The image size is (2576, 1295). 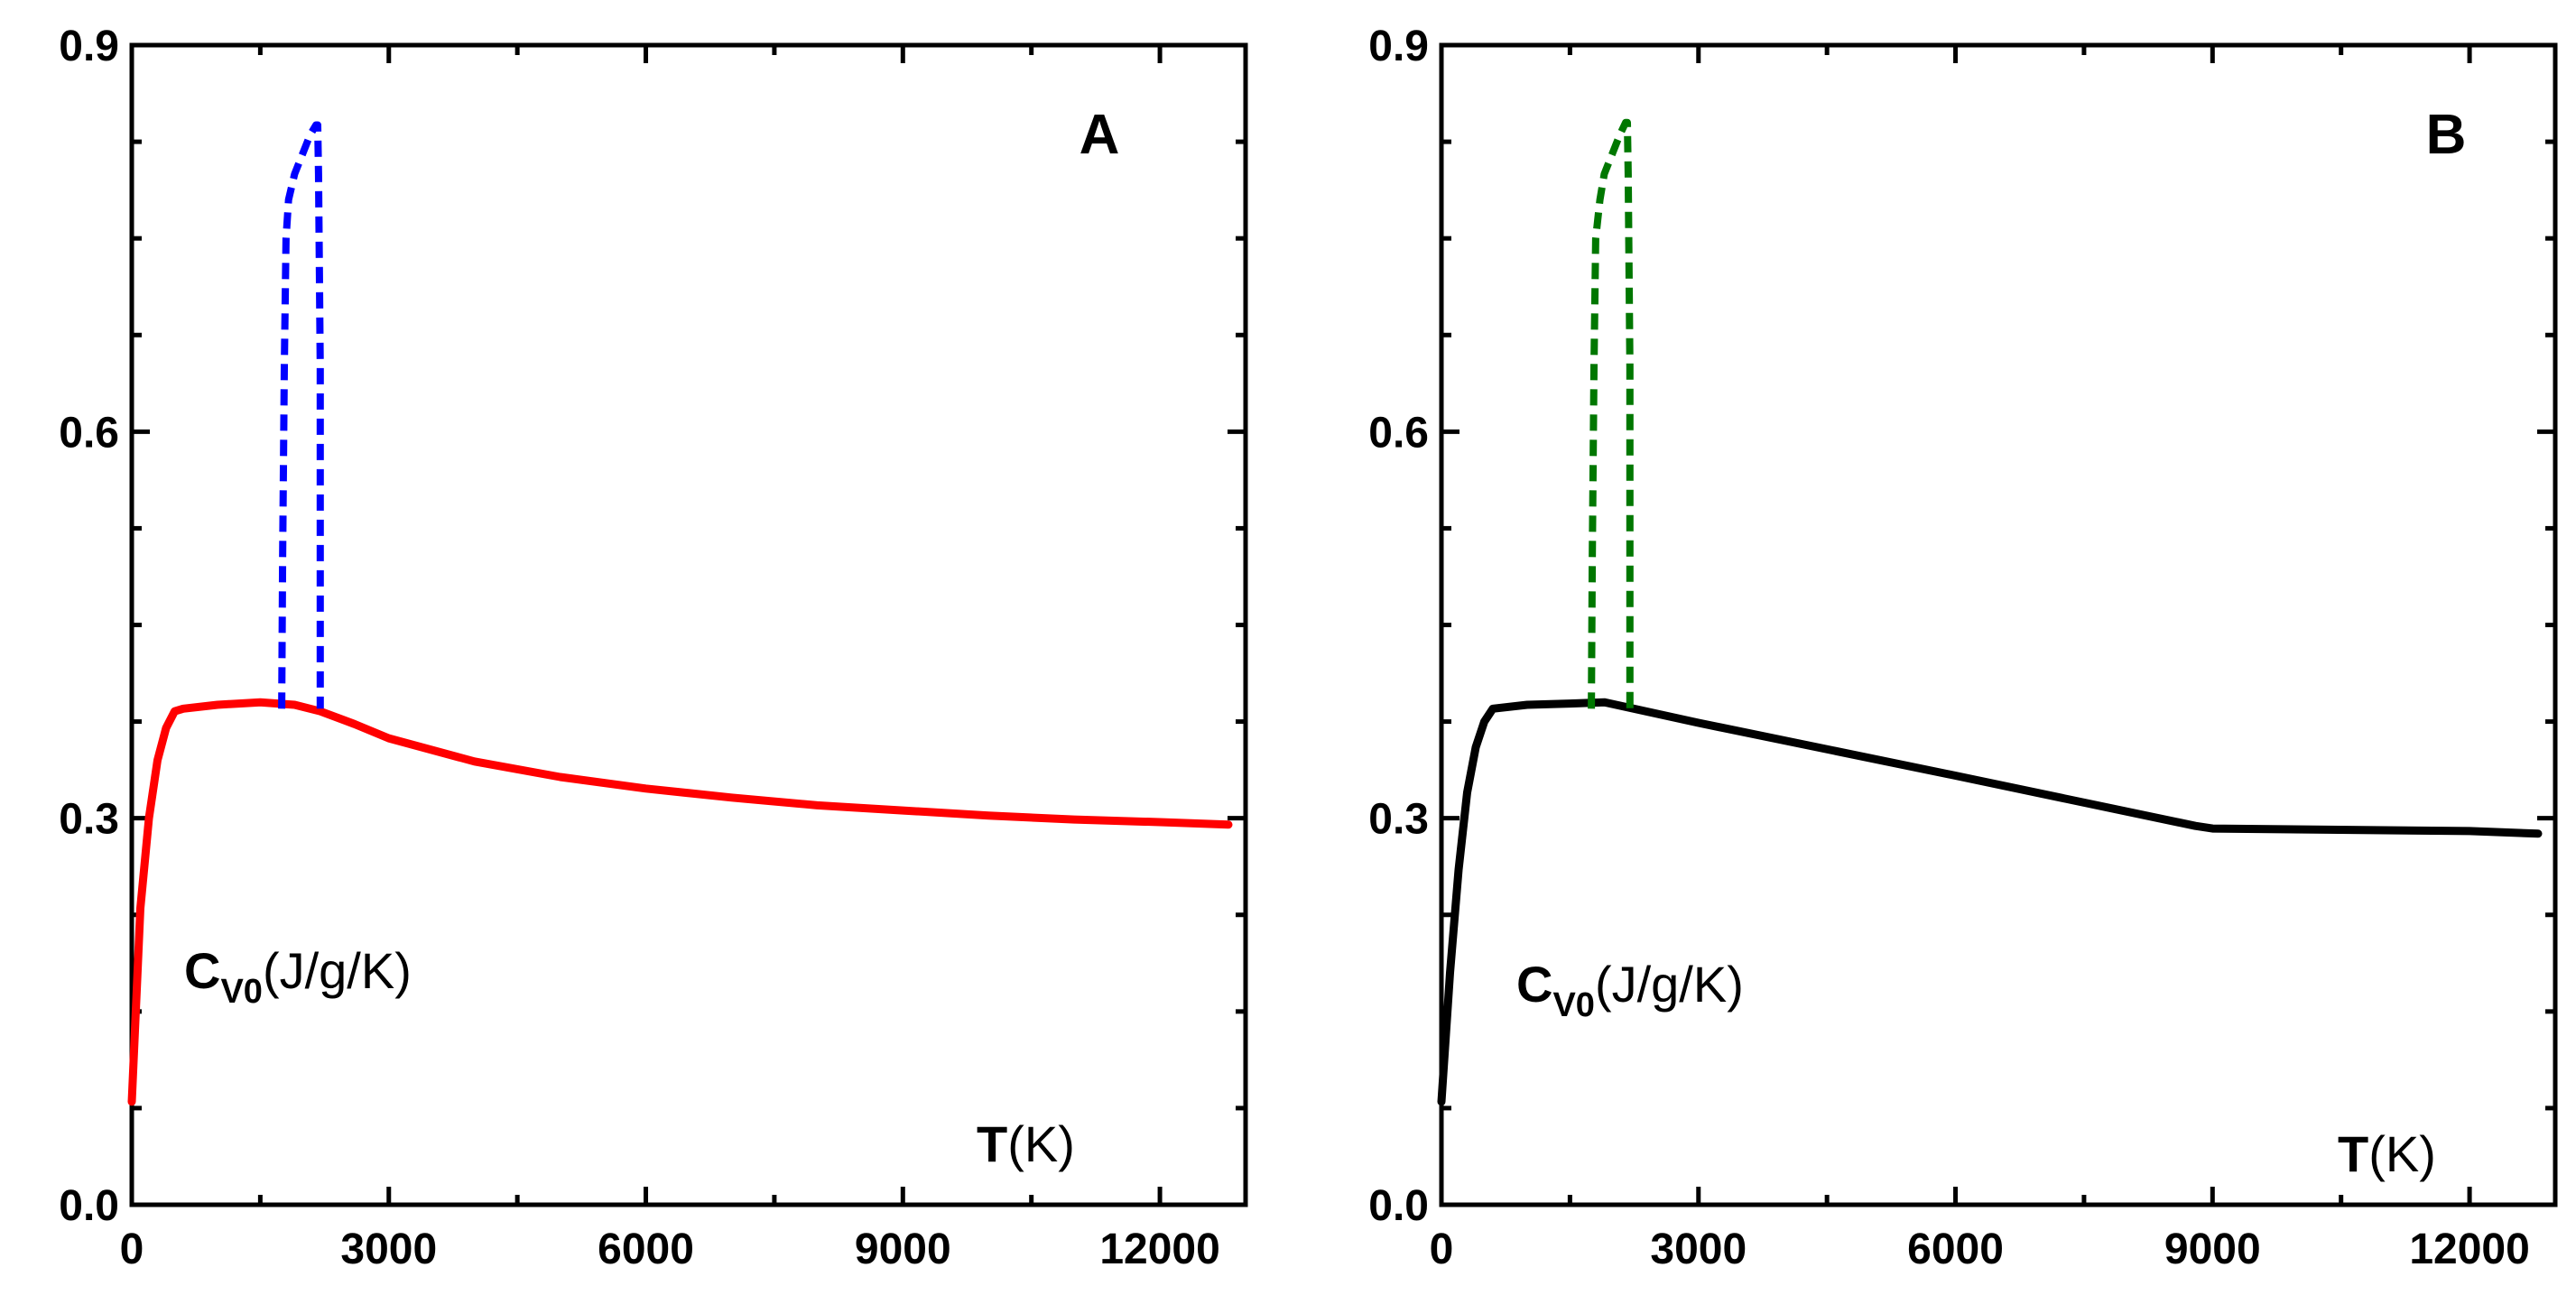 What do you see at coordinates (241, 992) in the screenshot?
I see `y-axis-sub-a: V0` at bounding box center [241, 992].